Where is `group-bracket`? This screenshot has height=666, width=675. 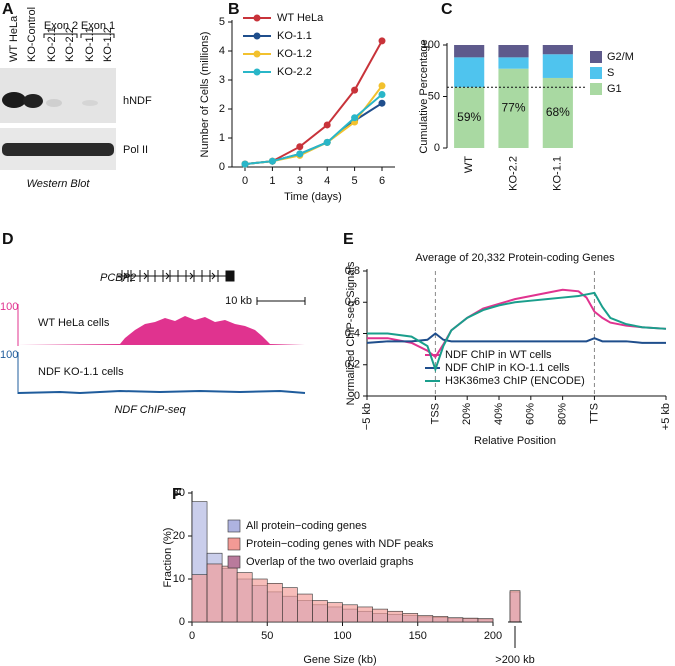 group-bracket is located at coordinates (79, 35).